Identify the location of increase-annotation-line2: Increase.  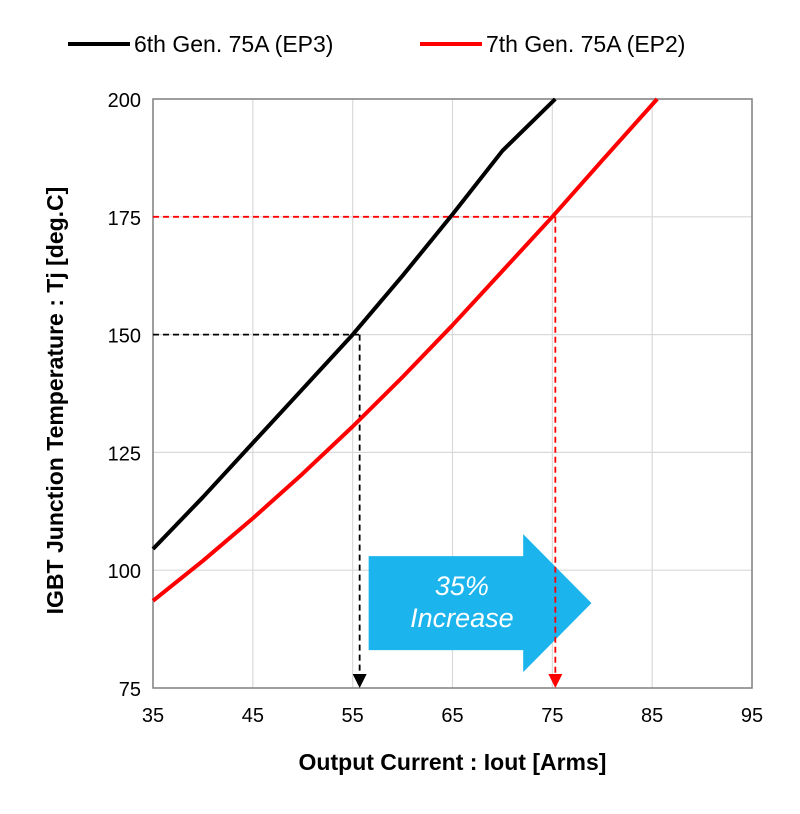
(462, 618).